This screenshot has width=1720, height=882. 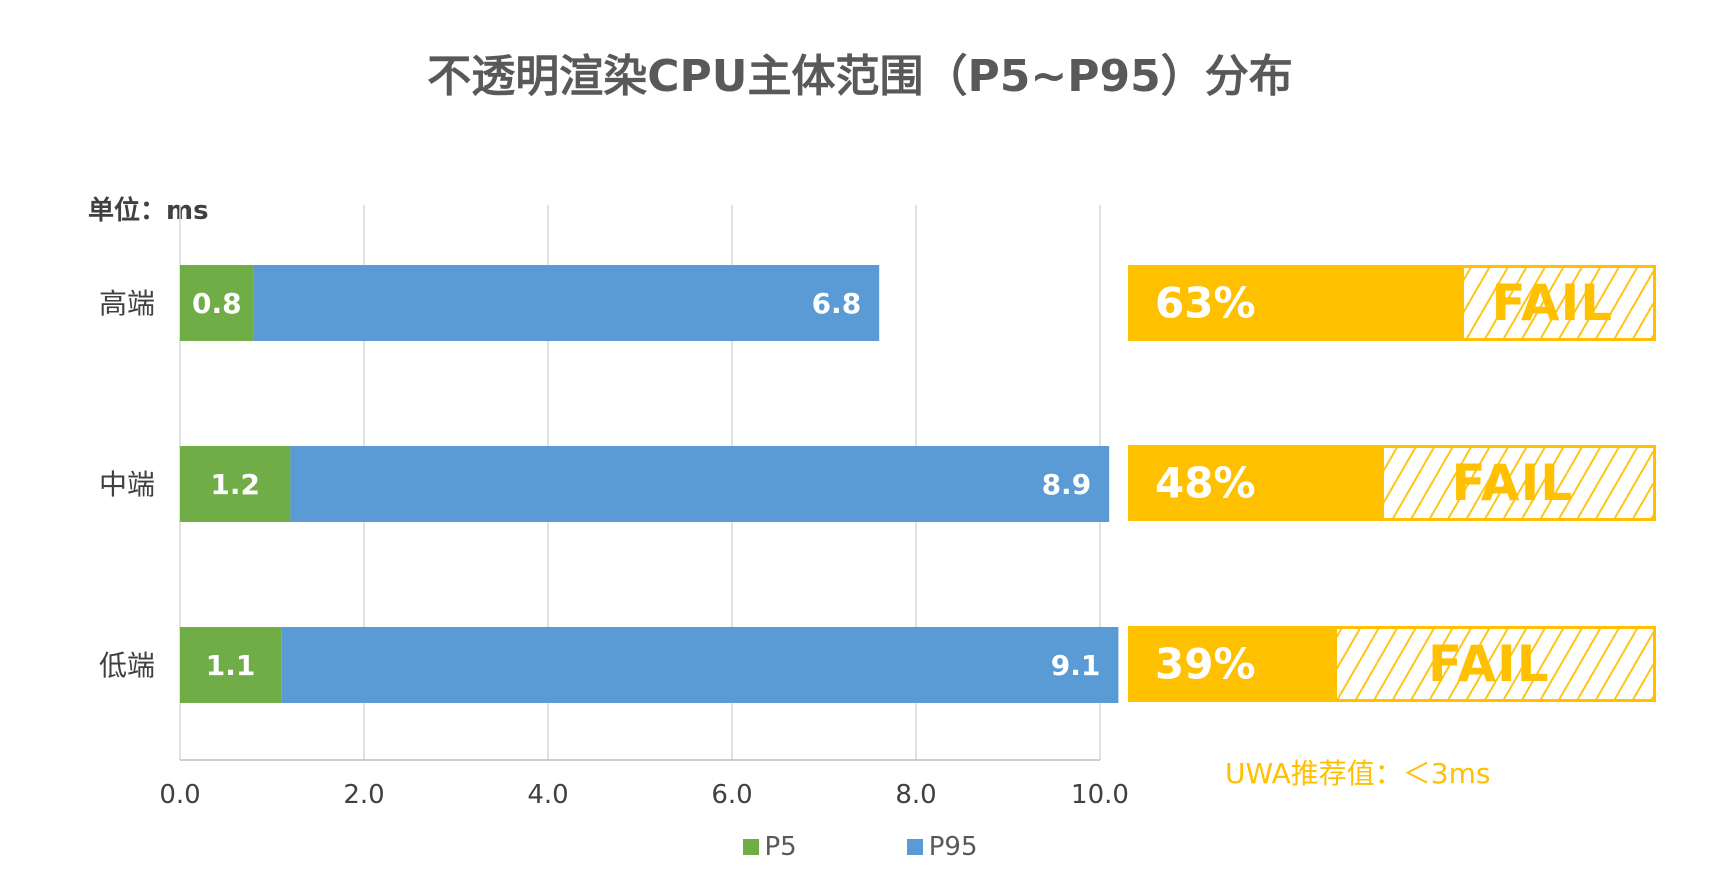 I want to click on legend-item-p5: P5, so click(x=769, y=847).